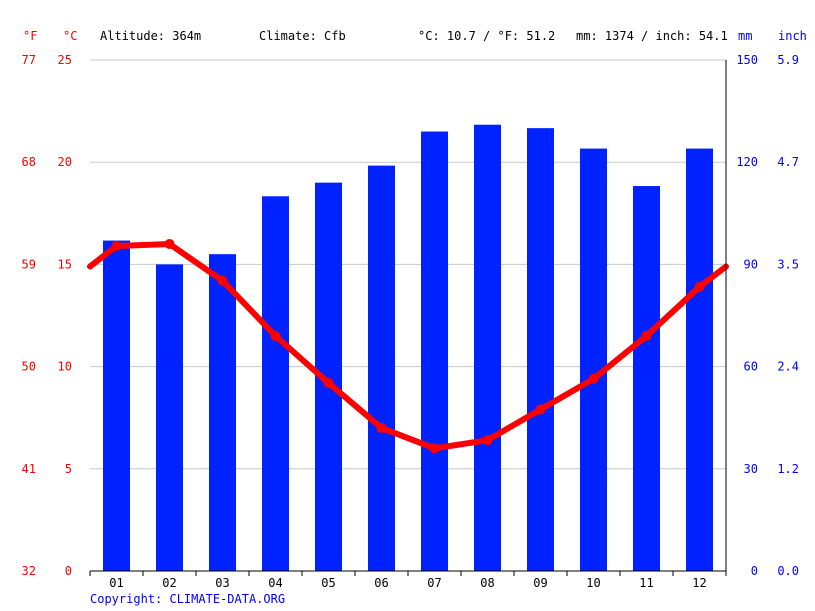  What do you see at coordinates (788, 60) in the screenshot?
I see `inch-tick-label: 5.9` at bounding box center [788, 60].